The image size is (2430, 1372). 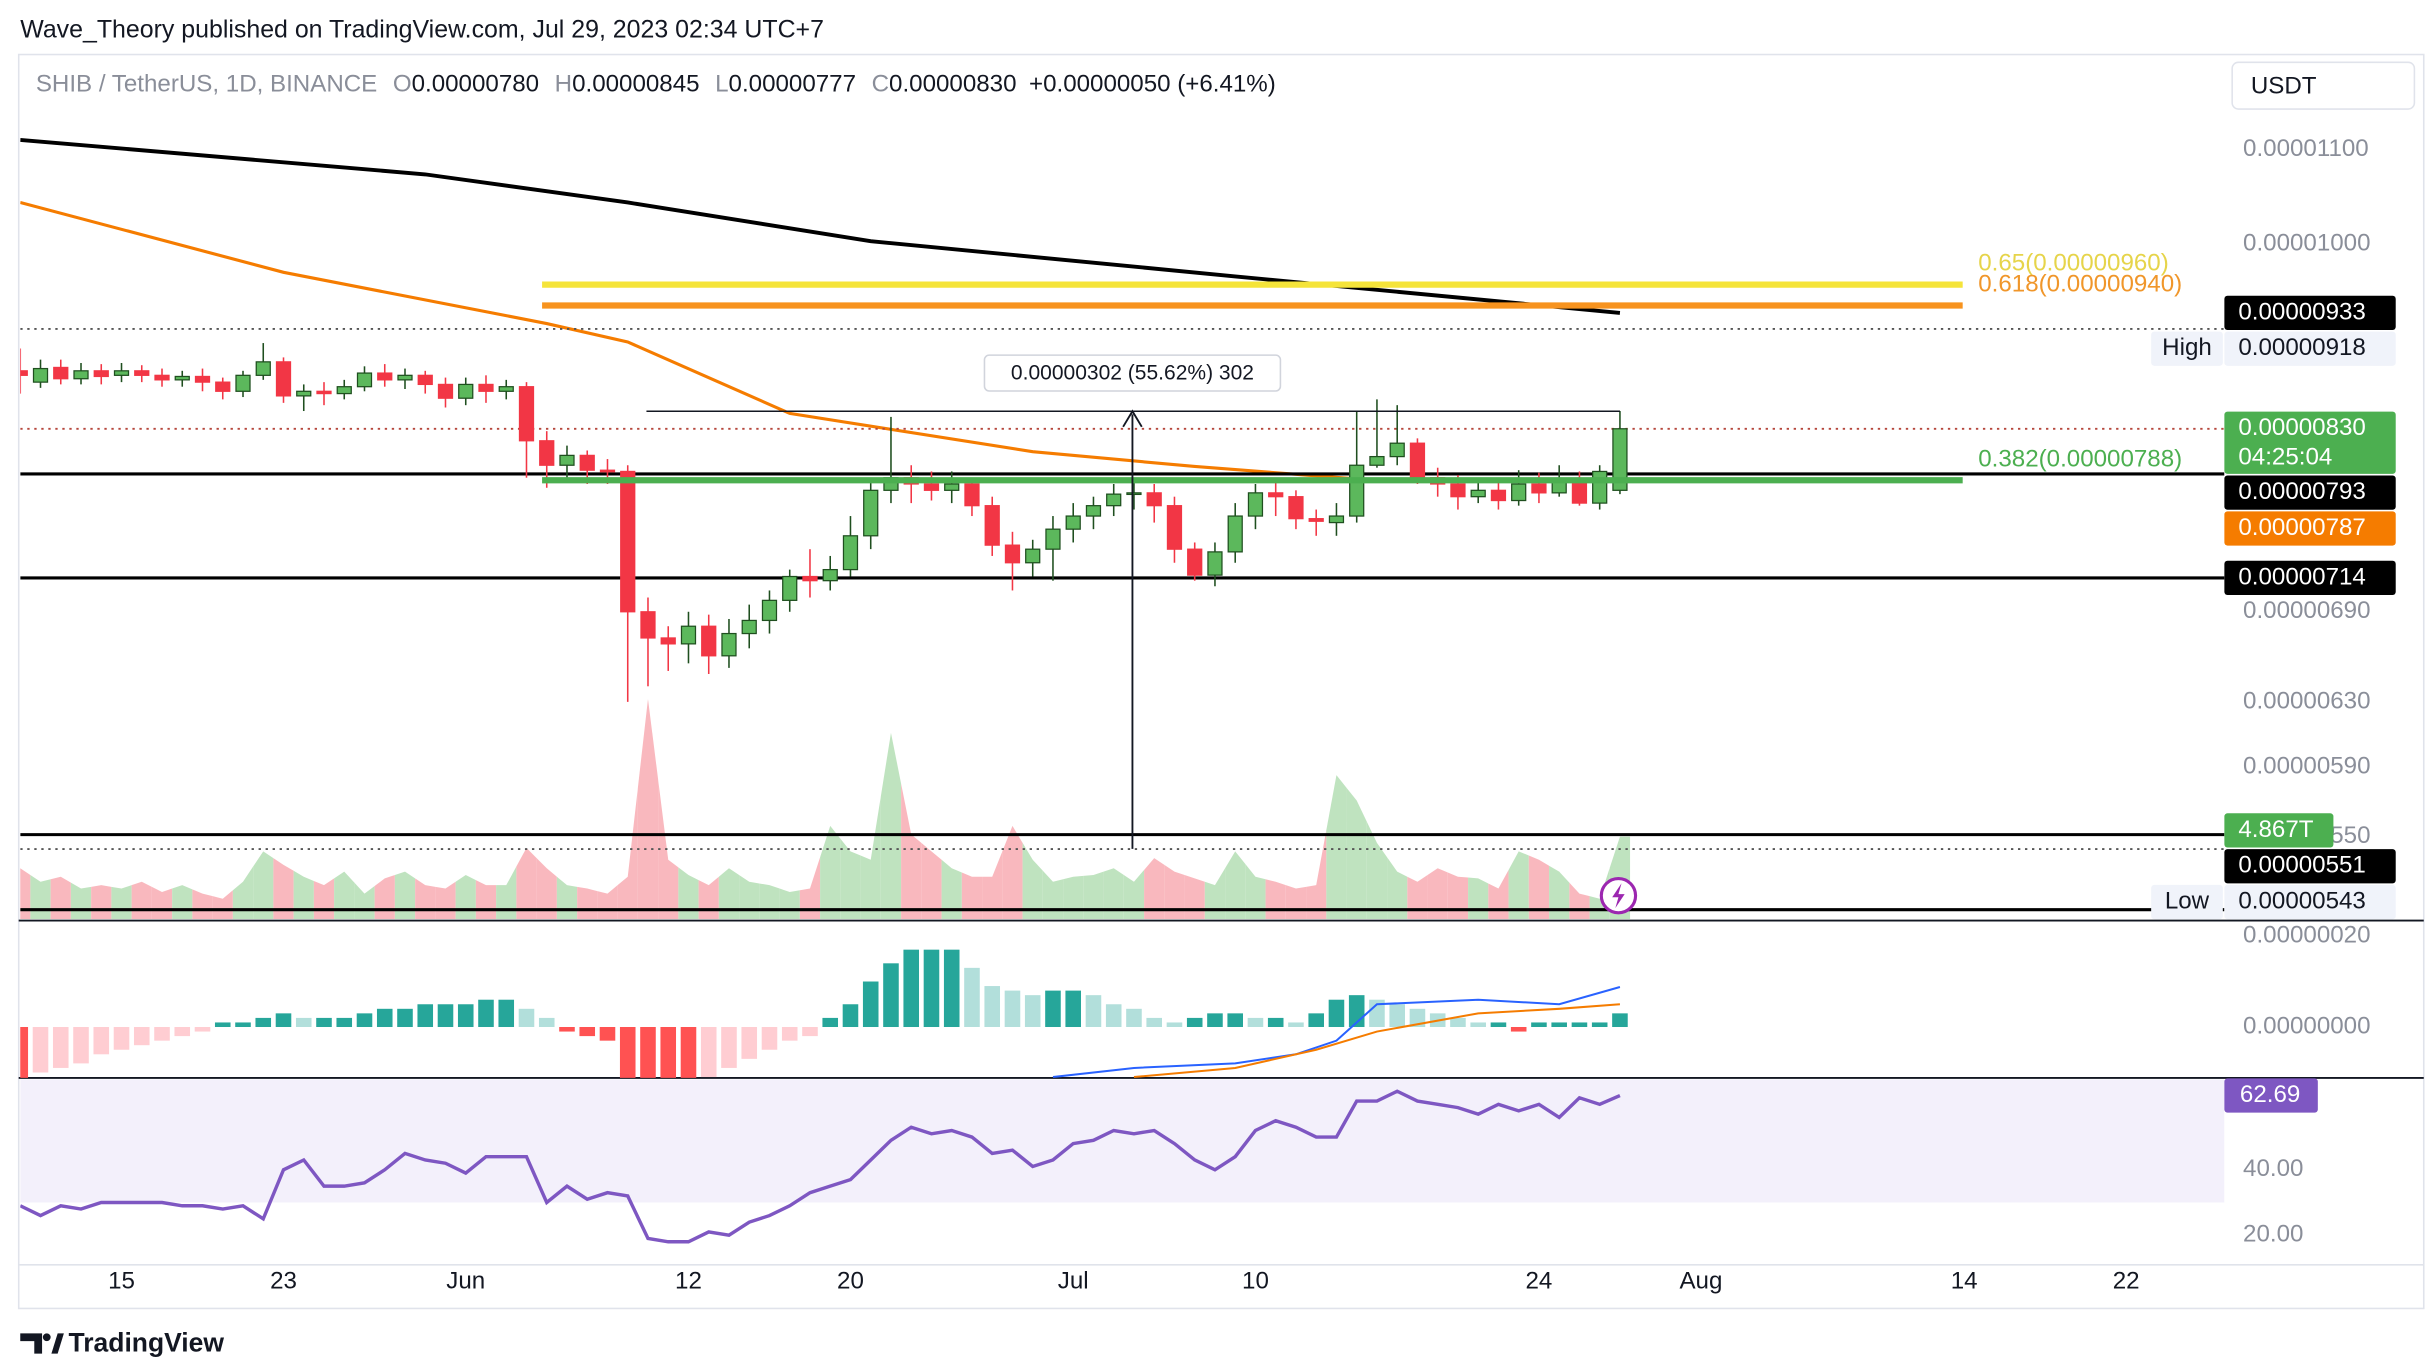 I want to click on currency-button, so click(x=2323, y=85).